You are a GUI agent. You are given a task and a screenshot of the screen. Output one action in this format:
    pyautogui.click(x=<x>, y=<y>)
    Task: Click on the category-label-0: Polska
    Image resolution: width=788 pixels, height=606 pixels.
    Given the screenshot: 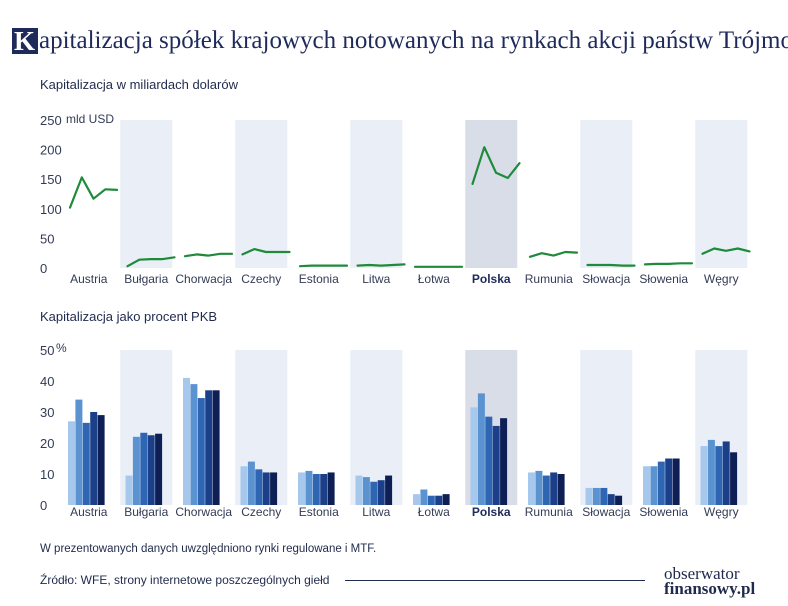 What is the action you would take?
    pyautogui.click(x=491, y=279)
    